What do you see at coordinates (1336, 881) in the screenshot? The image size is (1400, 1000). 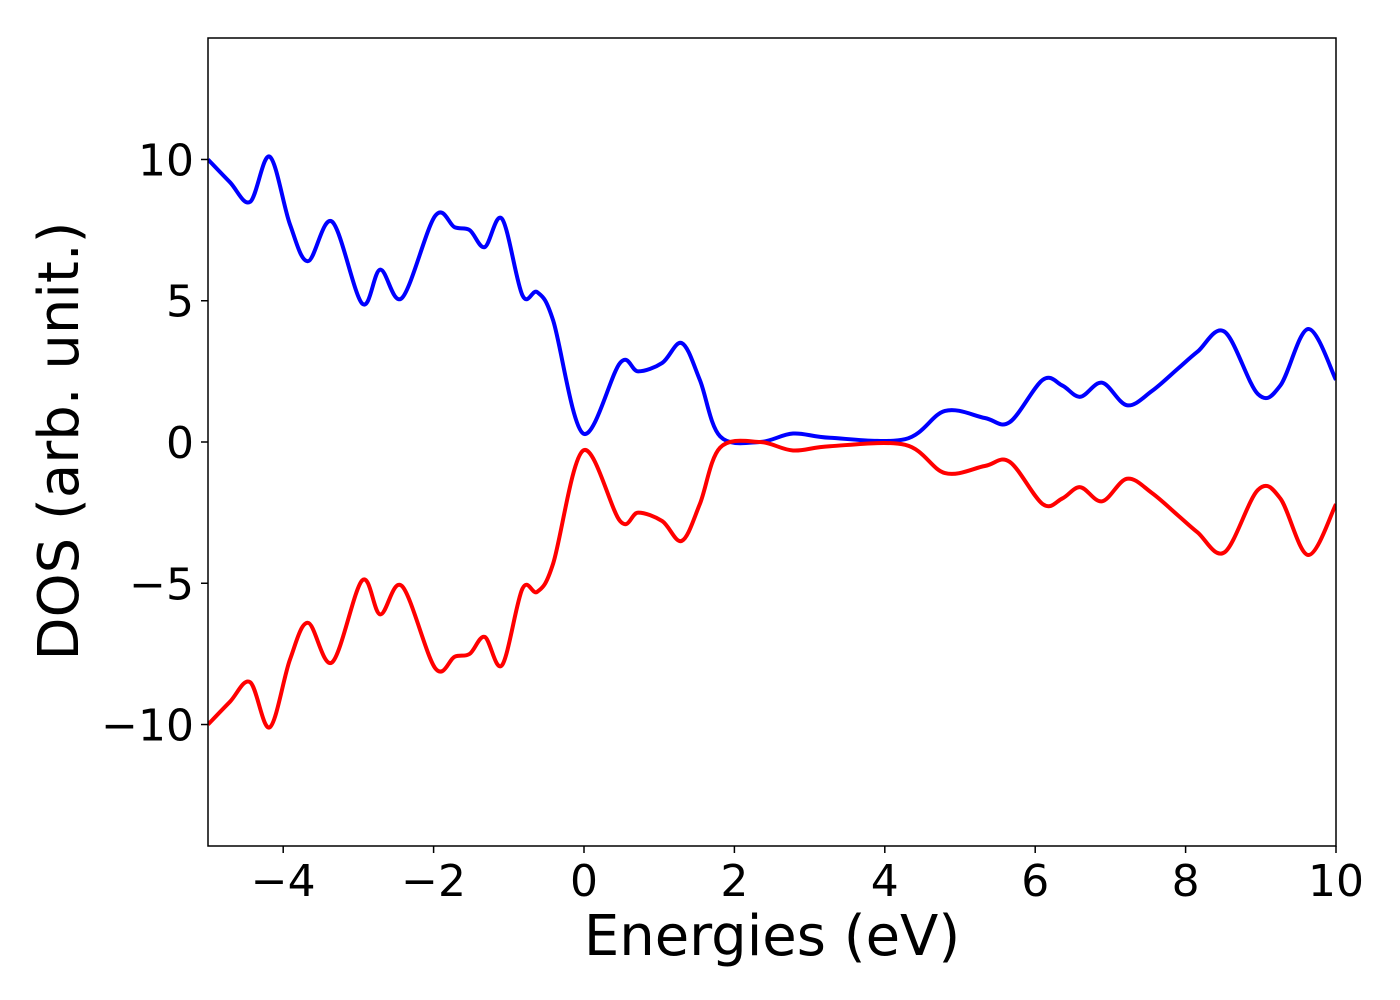 I see `x-tick-label: 10` at bounding box center [1336, 881].